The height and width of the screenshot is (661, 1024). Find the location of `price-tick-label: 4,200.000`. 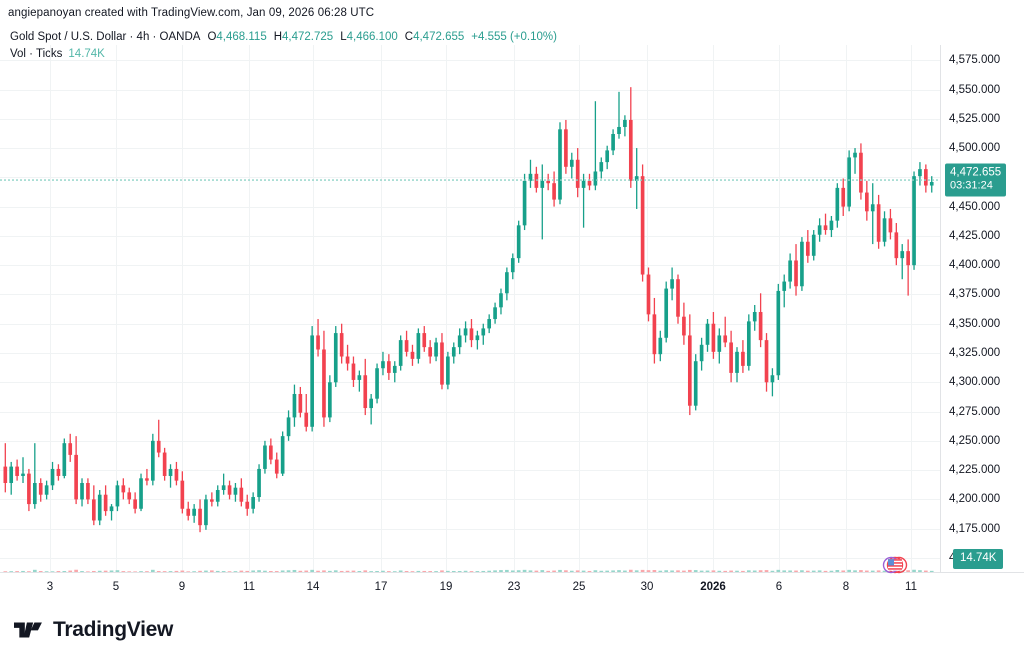

price-tick-label: 4,200.000 is located at coordinates (975, 499).